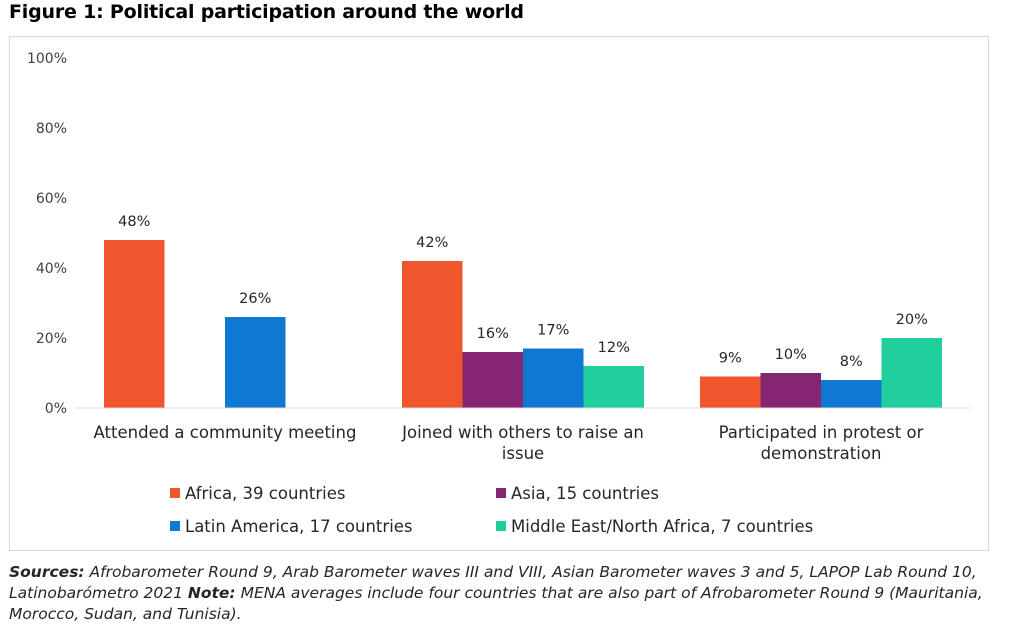 The height and width of the screenshot is (628, 1021). I want to click on data-label: 16%, so click(493, 334).